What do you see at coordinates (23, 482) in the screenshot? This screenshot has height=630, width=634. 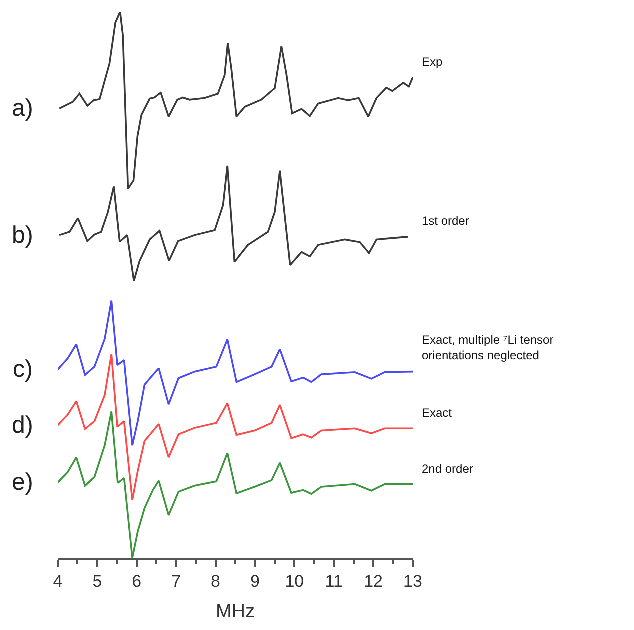 I see `text: e)` at bounding box center [23, 482].